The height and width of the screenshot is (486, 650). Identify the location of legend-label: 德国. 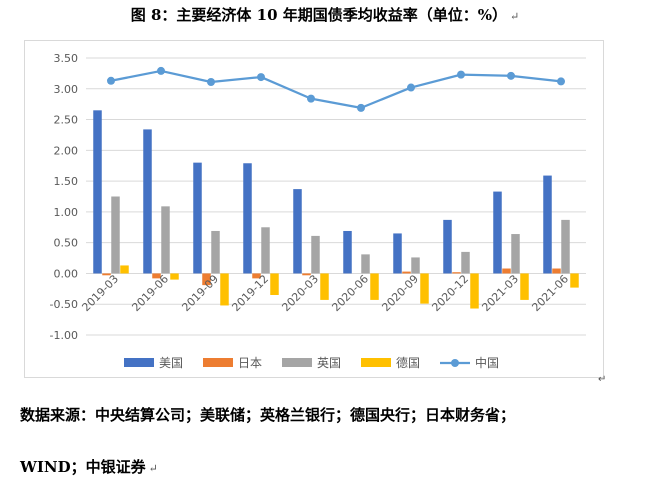
(408, 362).